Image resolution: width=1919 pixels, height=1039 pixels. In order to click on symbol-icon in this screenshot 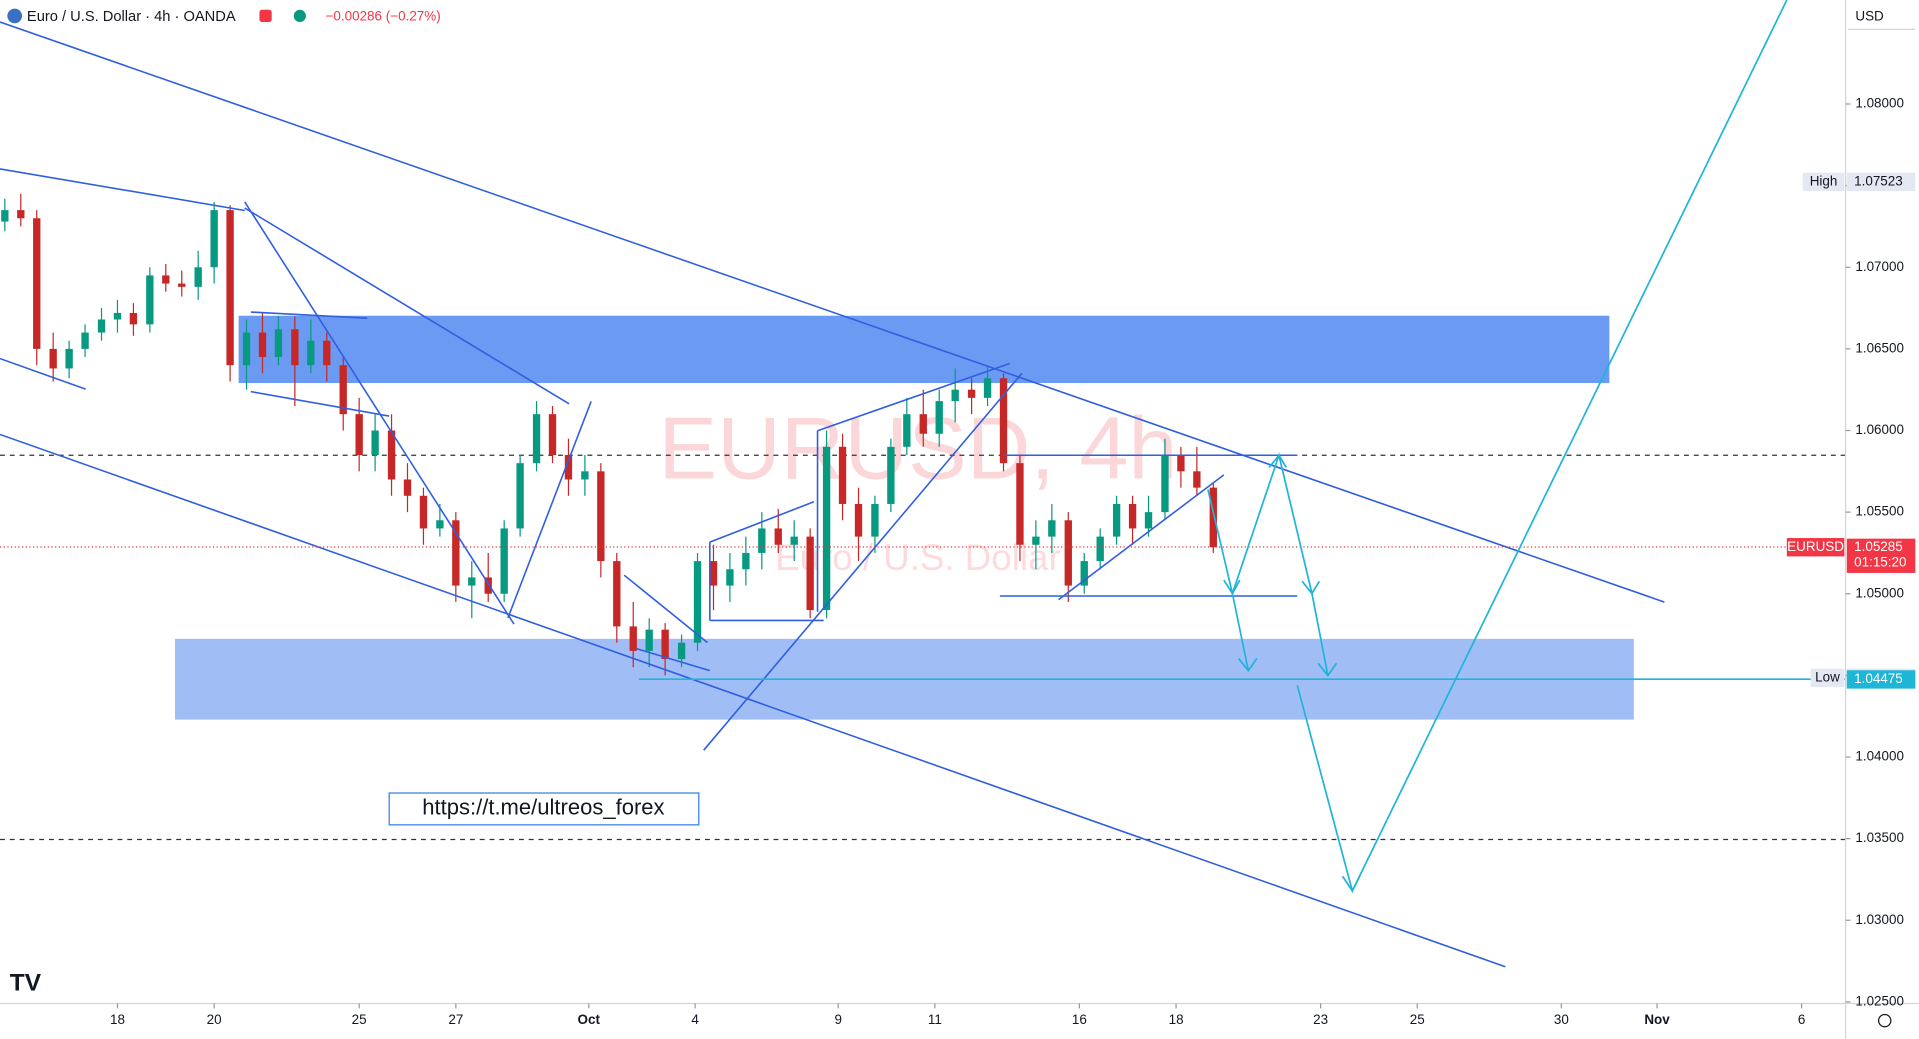, I will do `click(15, 16)`.